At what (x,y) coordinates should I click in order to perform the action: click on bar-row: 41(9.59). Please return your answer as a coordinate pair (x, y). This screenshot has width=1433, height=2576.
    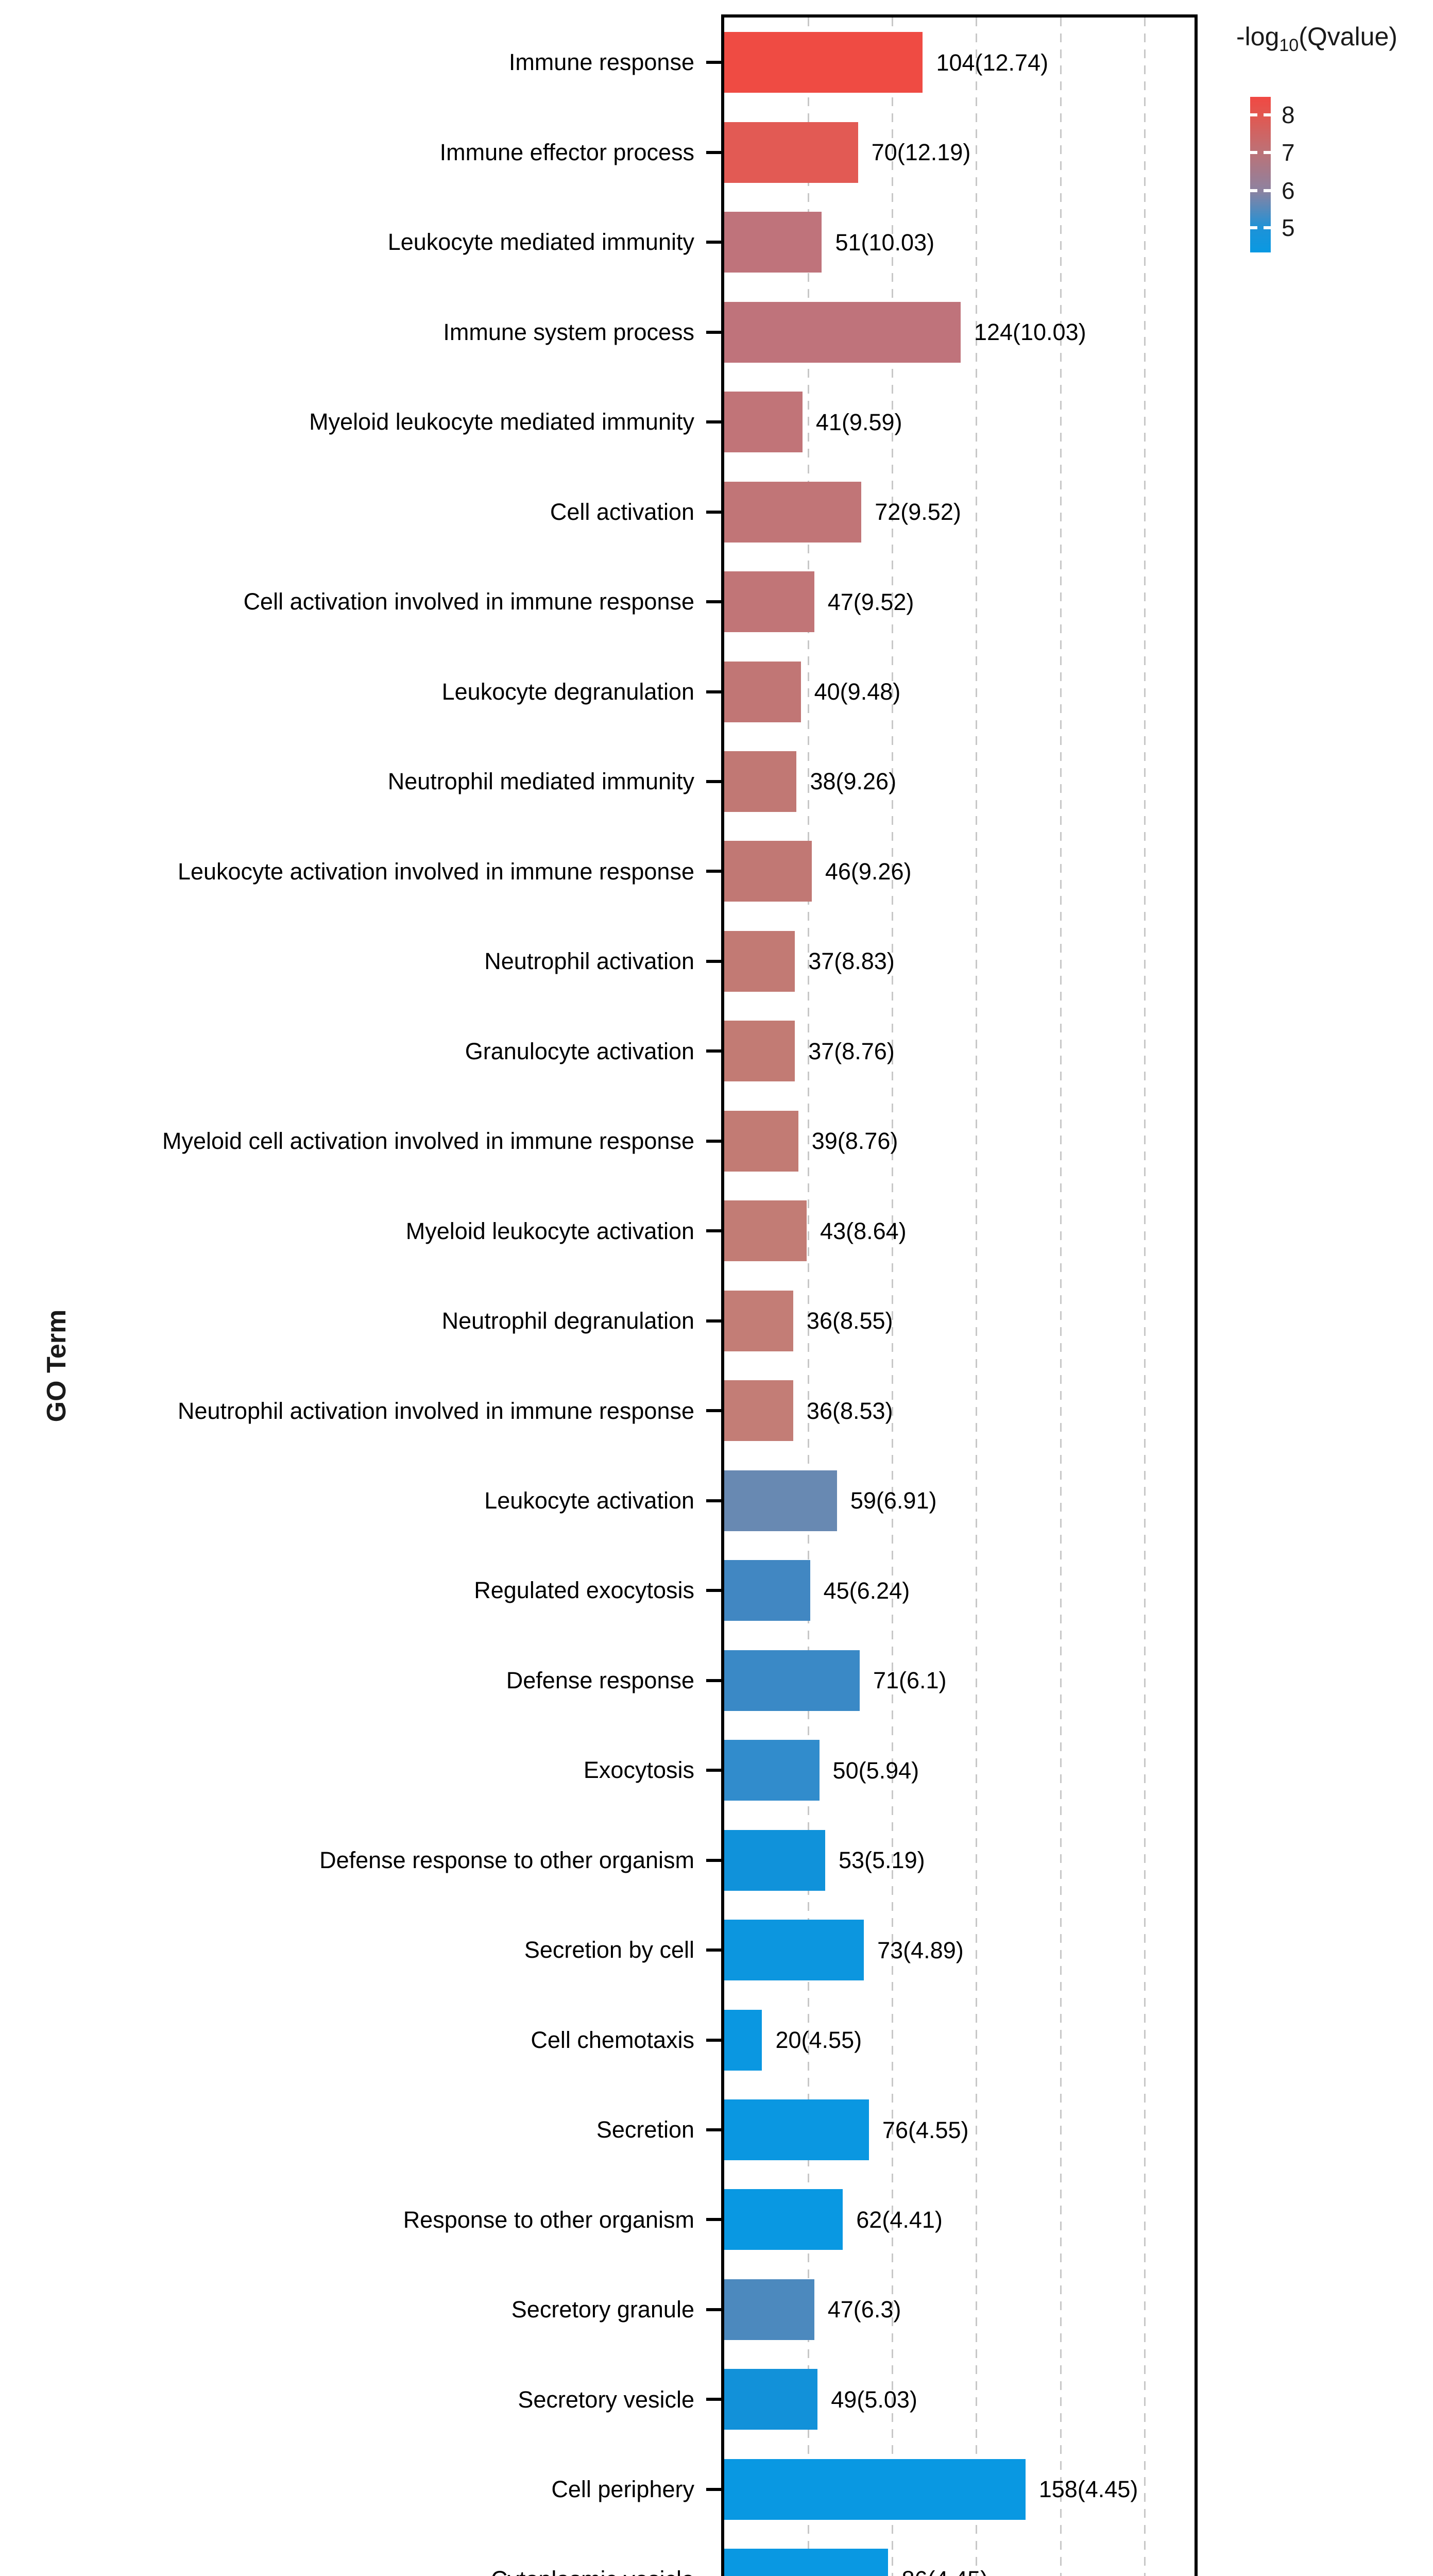
    Looking at the image, I should click on (959, 422).